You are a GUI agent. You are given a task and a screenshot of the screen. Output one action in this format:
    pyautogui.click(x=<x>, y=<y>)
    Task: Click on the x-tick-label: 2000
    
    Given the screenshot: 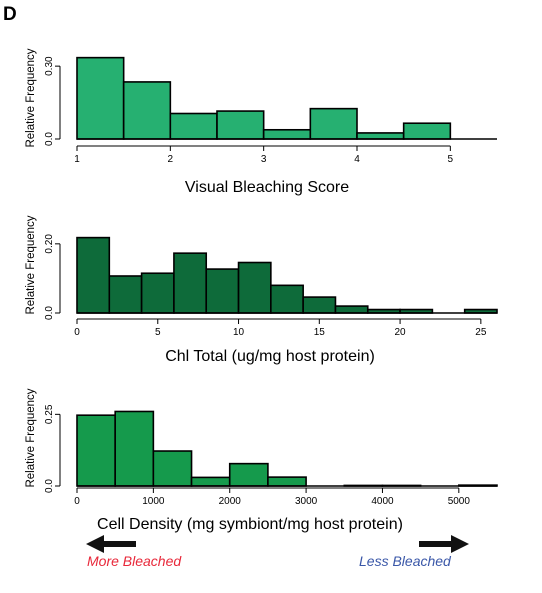 What is the action you would take?
    pyautogui.click(x=230, y=501)
    